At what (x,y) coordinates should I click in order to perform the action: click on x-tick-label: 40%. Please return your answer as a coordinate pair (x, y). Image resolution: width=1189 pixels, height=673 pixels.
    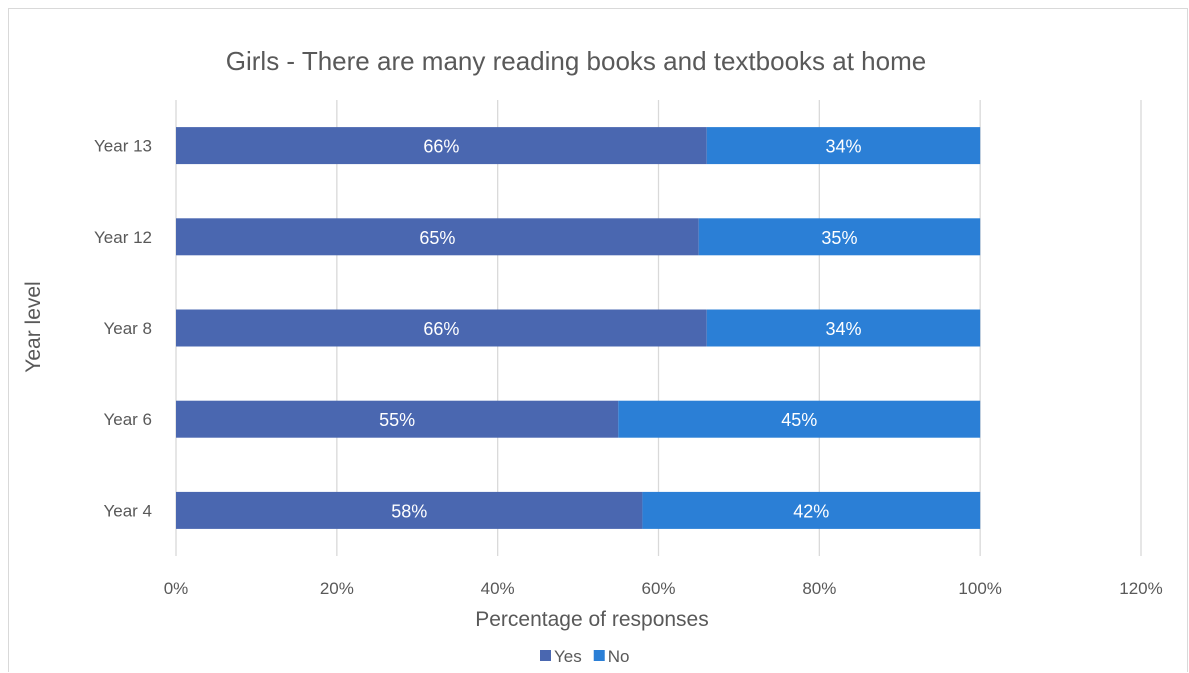
    Looking at the image, I should click on (498, 588).